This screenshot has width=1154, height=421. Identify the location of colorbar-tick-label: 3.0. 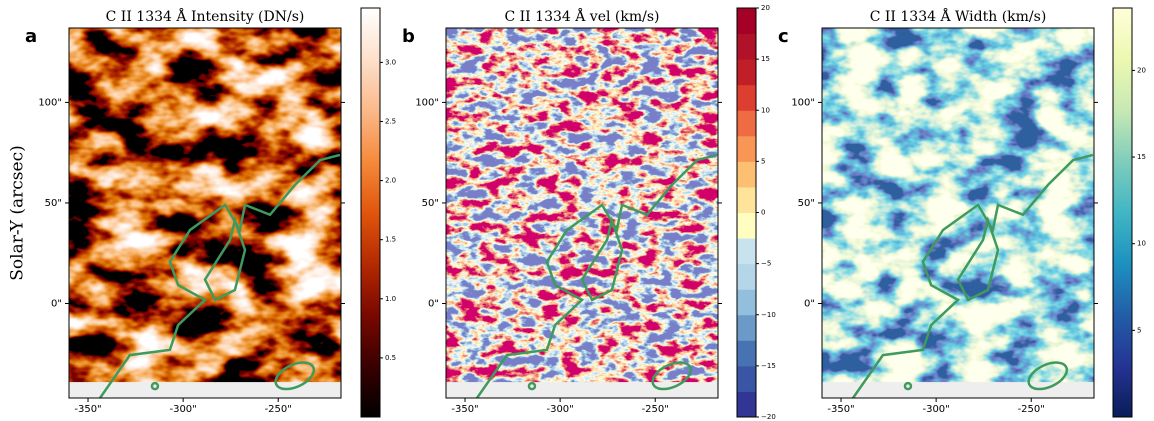
(390, 62).